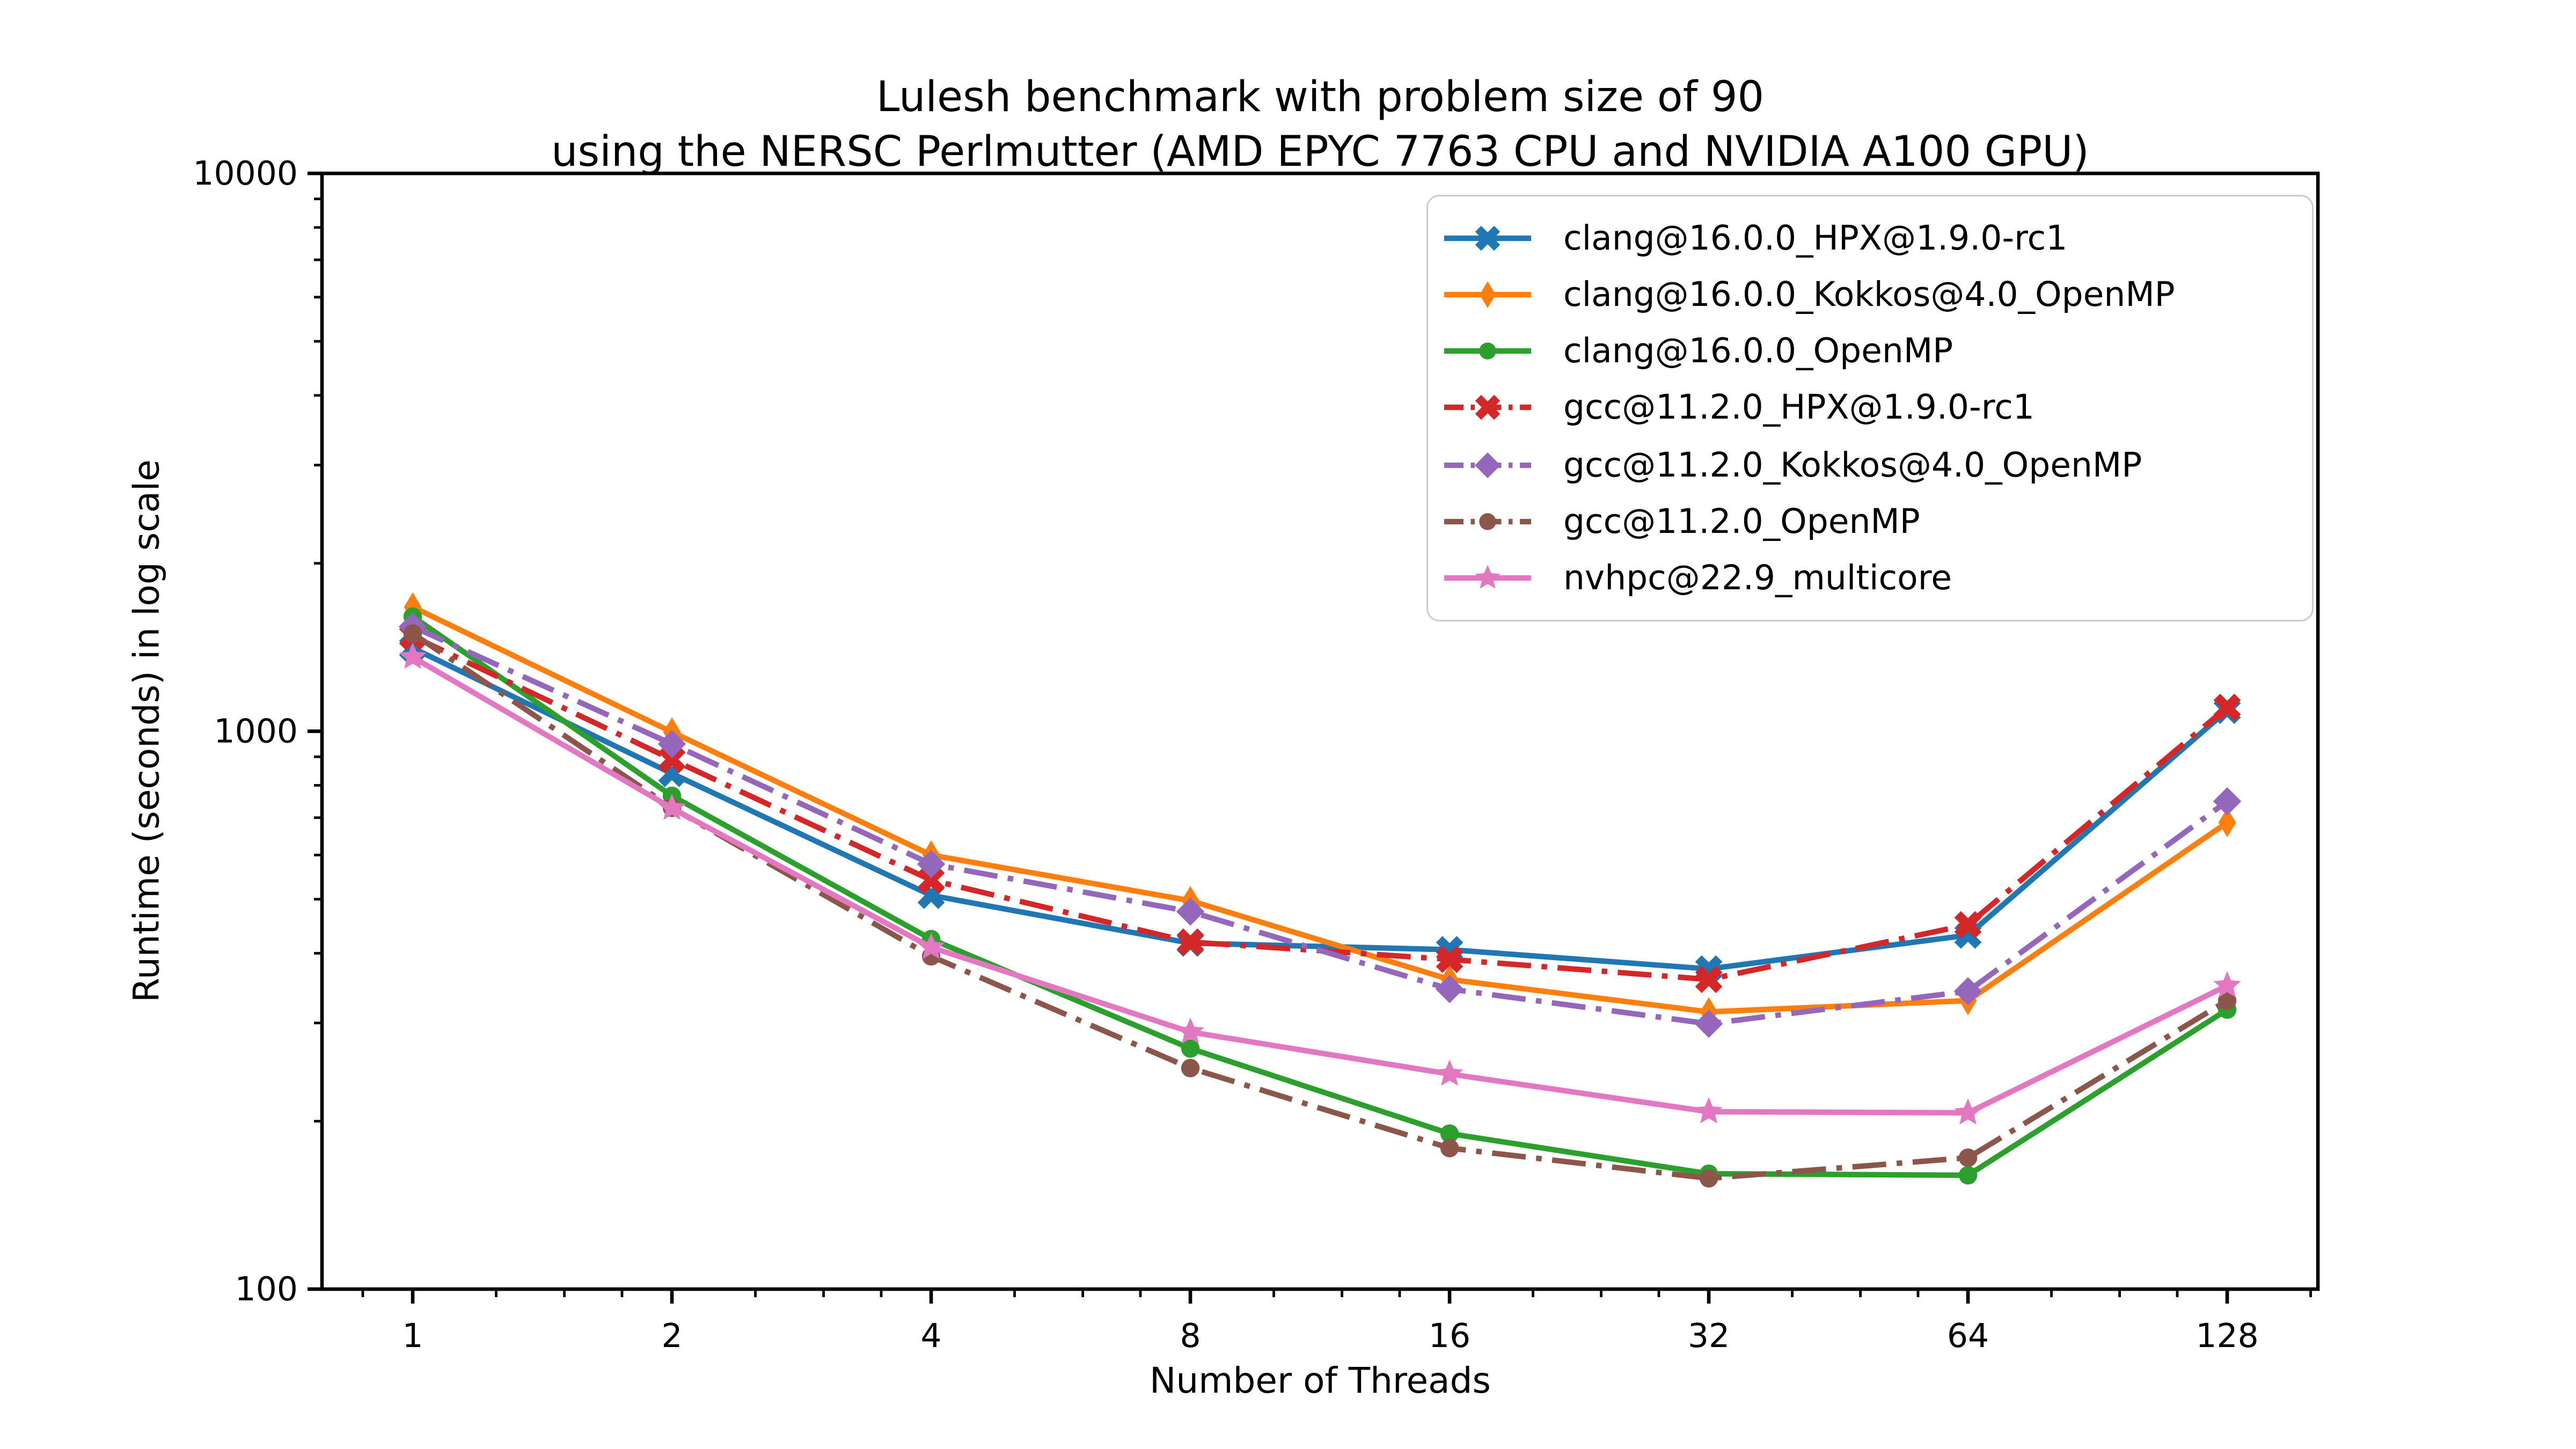 This screenshot has height=1449, width=2576. I want to click on legend-entry-label: clang@16.0.0_HPX@1.9.0-rc1, so click(1815, 237).